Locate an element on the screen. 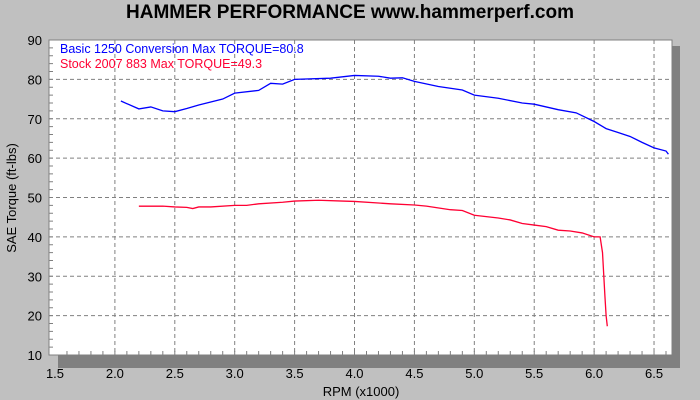 This screenshot has height=400, width=700. y-tick-label: 10 is located at coordinates (35, 355).